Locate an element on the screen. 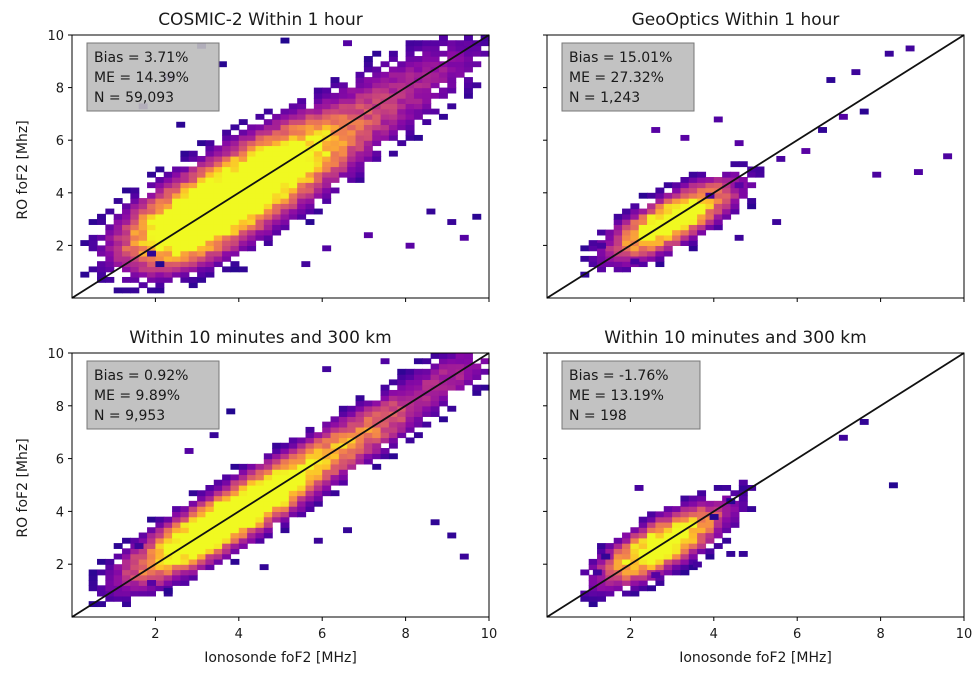 The image size is (979, 675). stats-line: ME = 9.89% is located at coordinates (137, 396).